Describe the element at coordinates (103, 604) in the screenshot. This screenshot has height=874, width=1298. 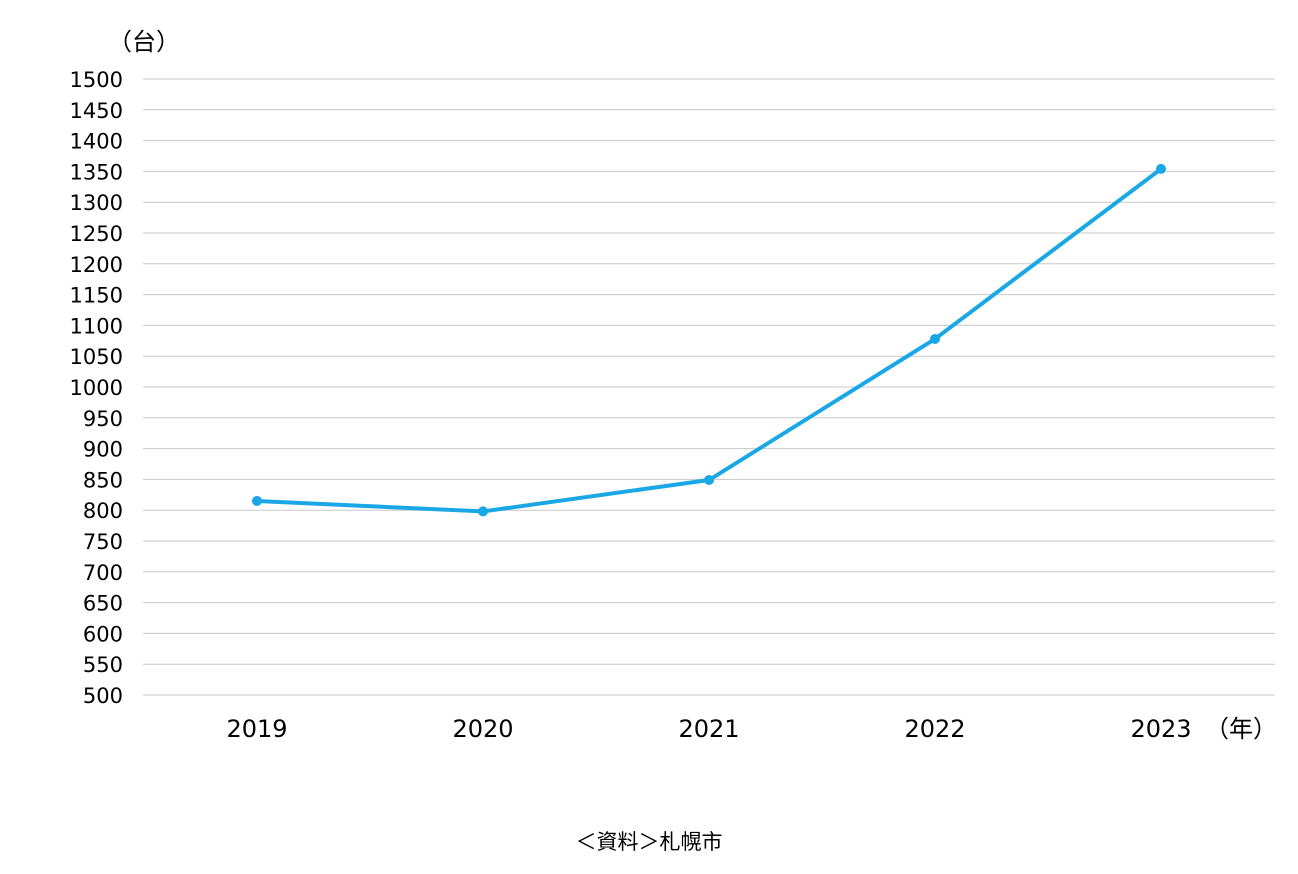
I see `y-tick-label: 650` at that location.